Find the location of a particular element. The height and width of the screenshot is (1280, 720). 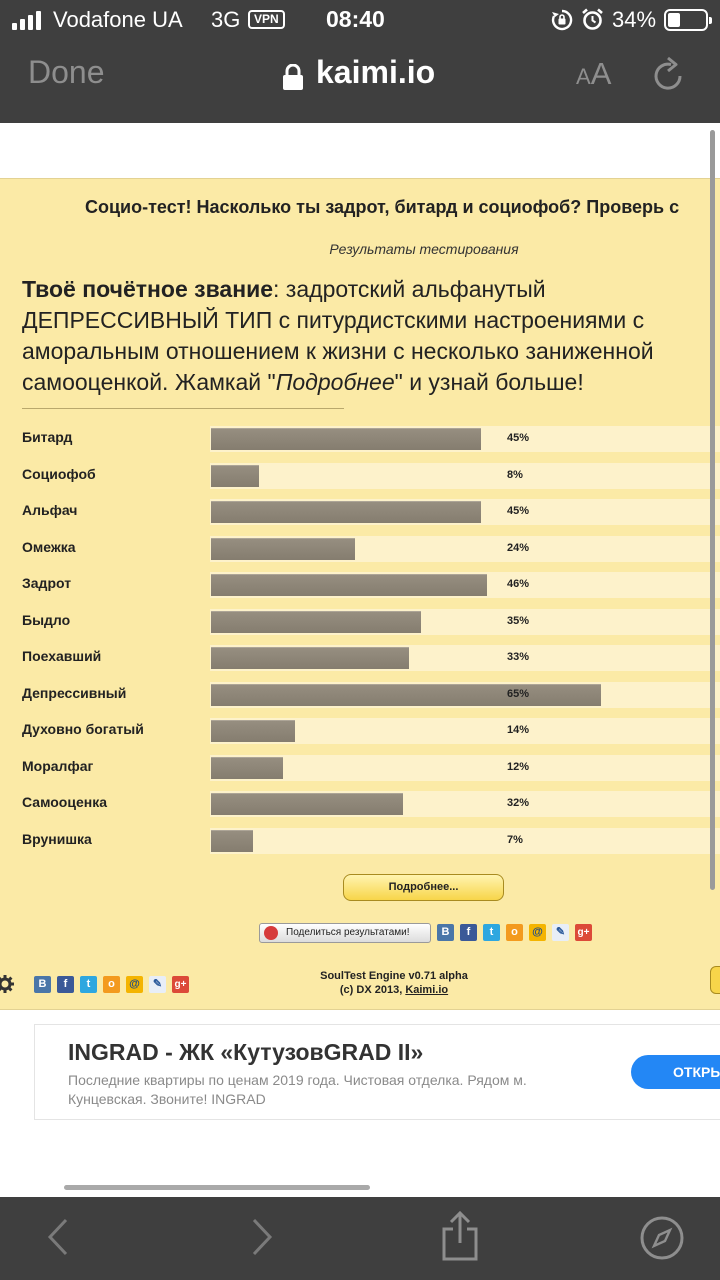

rank-line-4-italic: Подробнее is located at coordinates (335, 382).